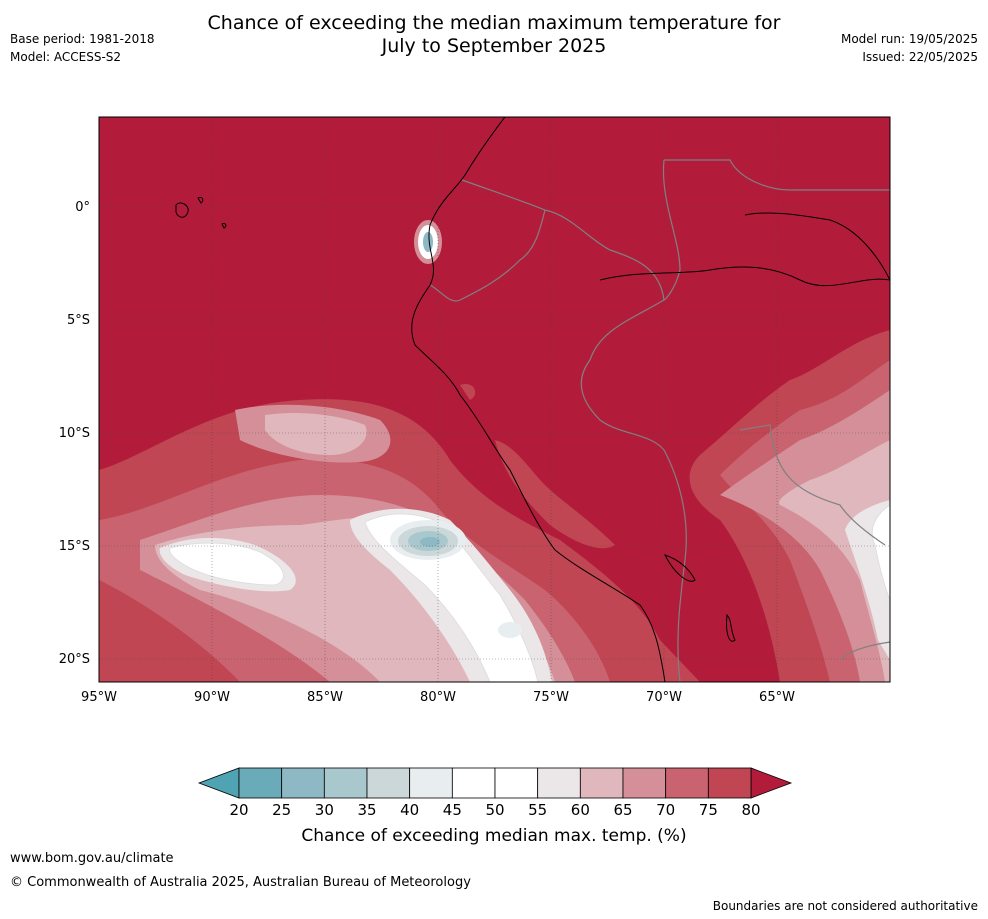 This screenshot has width=988, height=919. What do you see at coordinates (771, 783) in the screenshot?
I see `colorbar-upper-extend` at bounding box center [771, 783].